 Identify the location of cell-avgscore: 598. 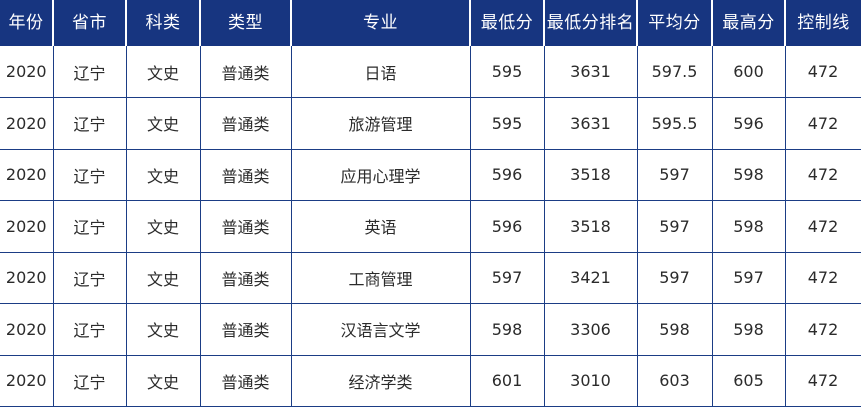
(675, 329).